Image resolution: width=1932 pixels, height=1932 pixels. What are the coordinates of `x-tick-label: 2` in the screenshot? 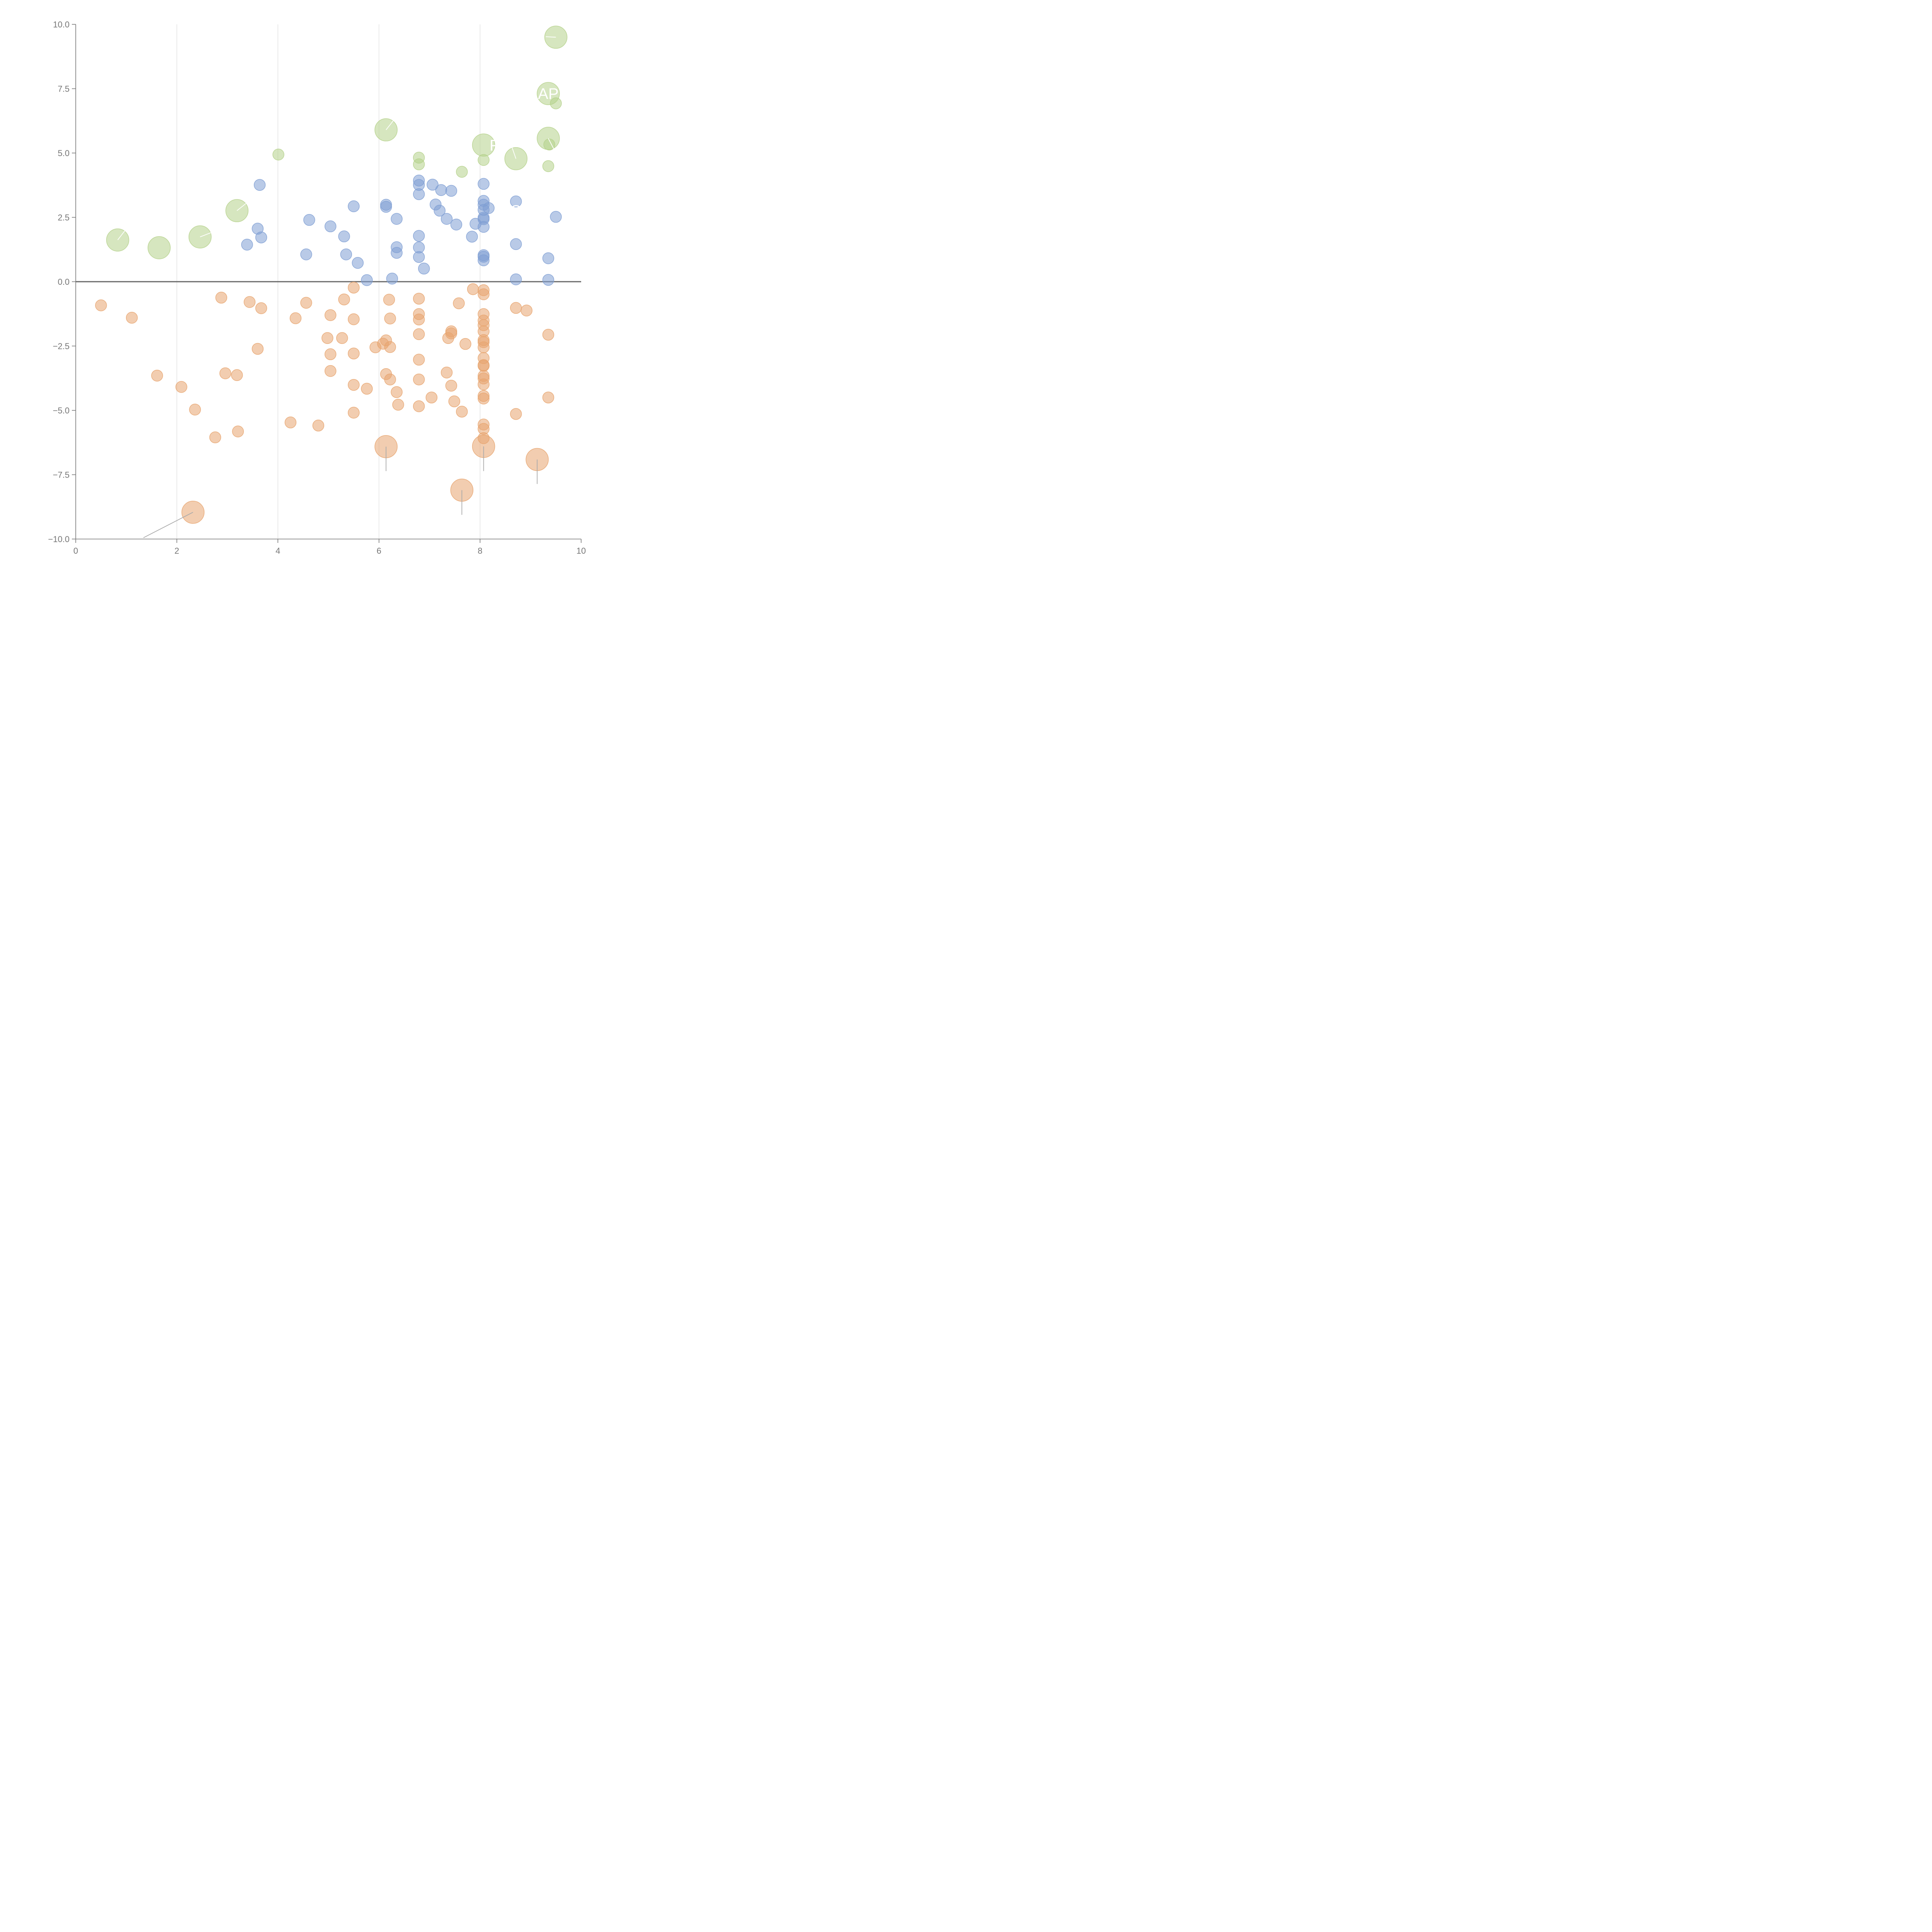 It's located at (176, 551).